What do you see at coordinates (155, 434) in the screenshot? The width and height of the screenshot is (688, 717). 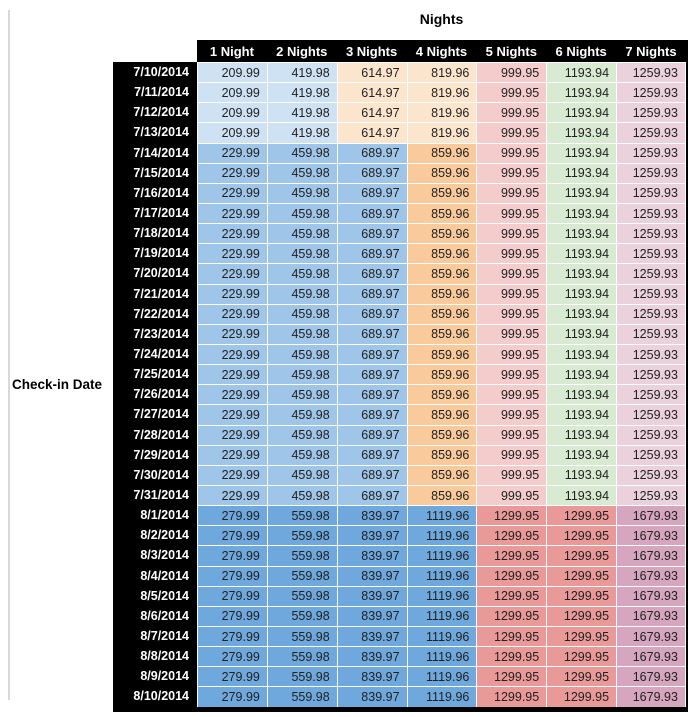 I see `date-cell: 7/28/2014` at bounding box center [155, 434].